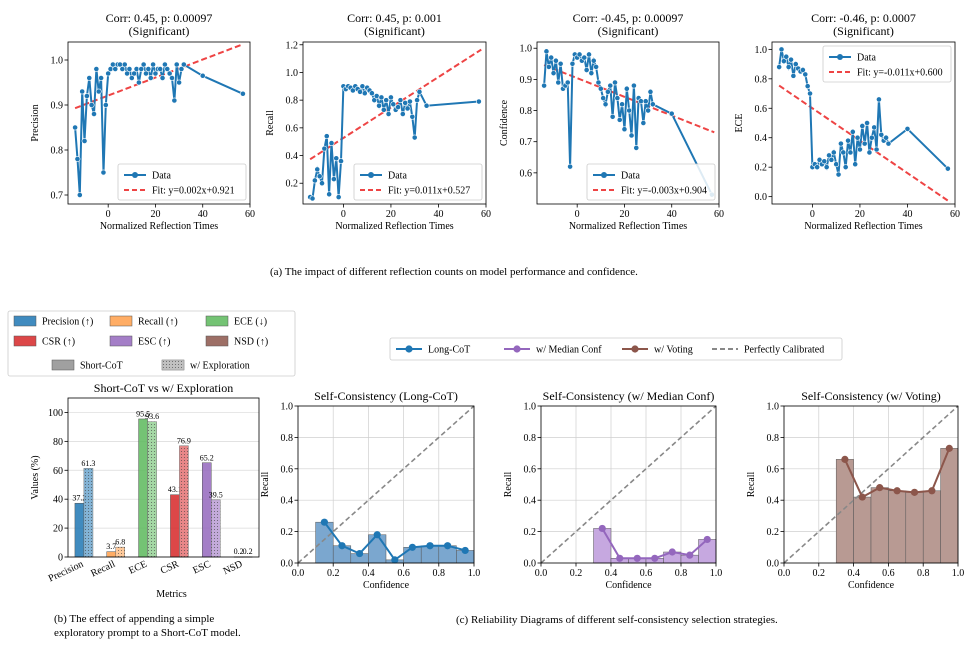  I want to click on x-axis-label: Metrics, so click(171, 594).